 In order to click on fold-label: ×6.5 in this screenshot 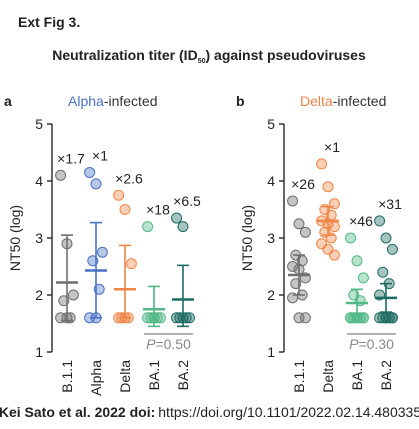, I will do `click(187, 201)`.